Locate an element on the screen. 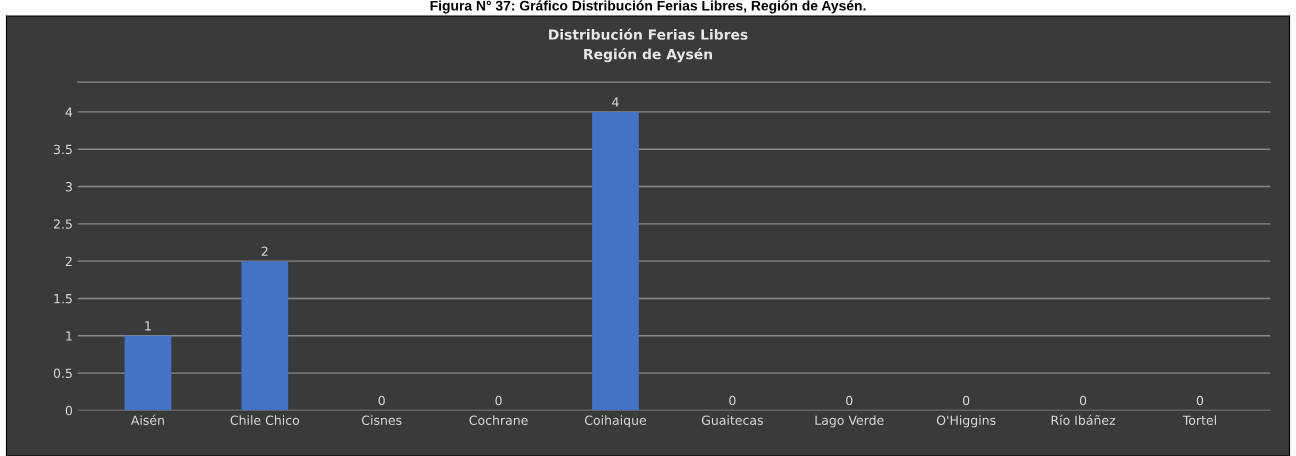 Image resolution: width=1296 pixels, height=456 pixels. x-tick-label: Coihaique is located at coordinates (615, 421).